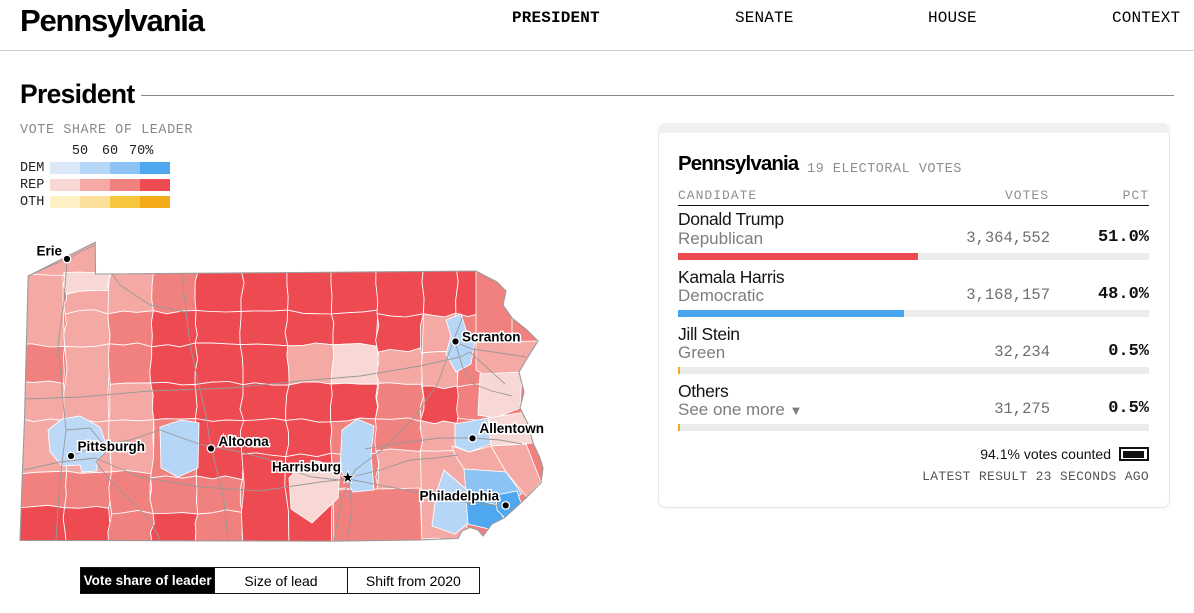 The height and width of the screenshot is (613, 1194). What do you see at coordinates (306, 467) in the screenshot?
I see `svg-text: Harrisburg` at bounding box center [306, 467].